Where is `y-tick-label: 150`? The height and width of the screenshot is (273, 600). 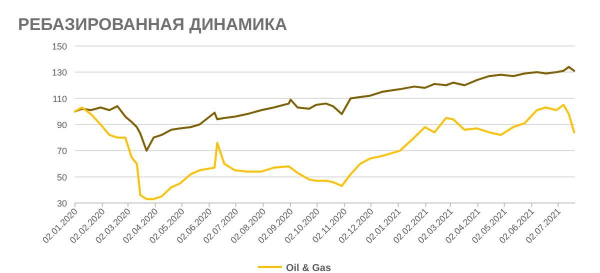 y-tick-label: 150 is located at coordinates (59, 47).